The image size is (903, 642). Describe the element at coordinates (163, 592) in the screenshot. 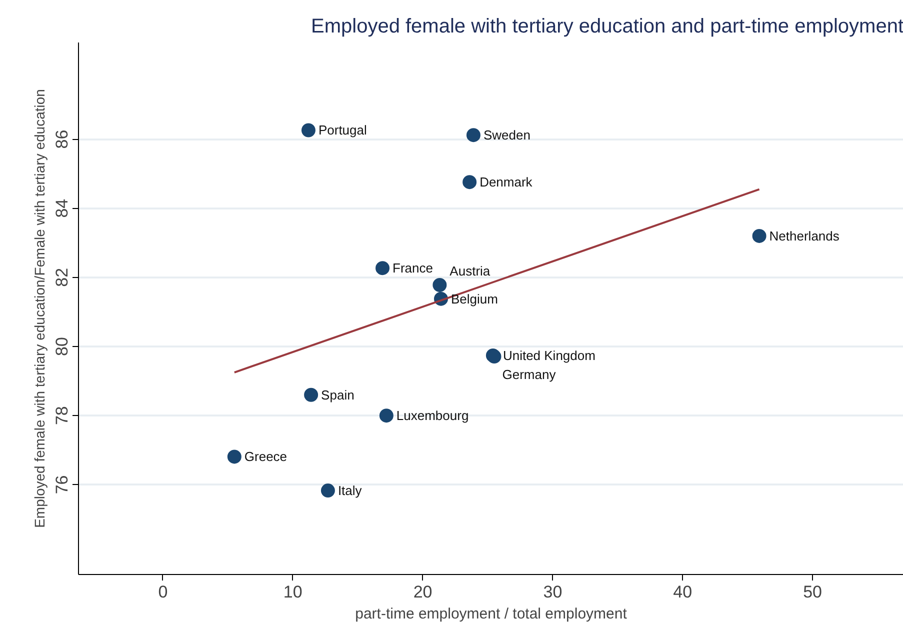

I see `x-tick-label: 0` at that location.